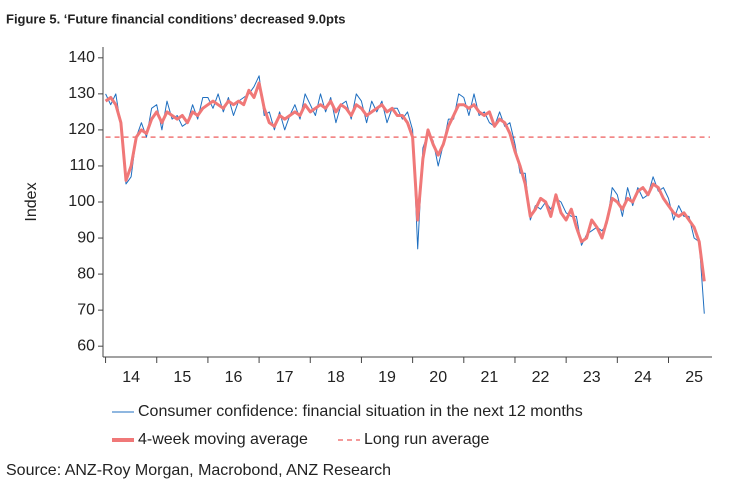 This screenshot has height=492, width=731. What do you see at coordinates (541, 377) in the screenshot?
I see `x-tick-label: 22` at bounding box center [541, 377].